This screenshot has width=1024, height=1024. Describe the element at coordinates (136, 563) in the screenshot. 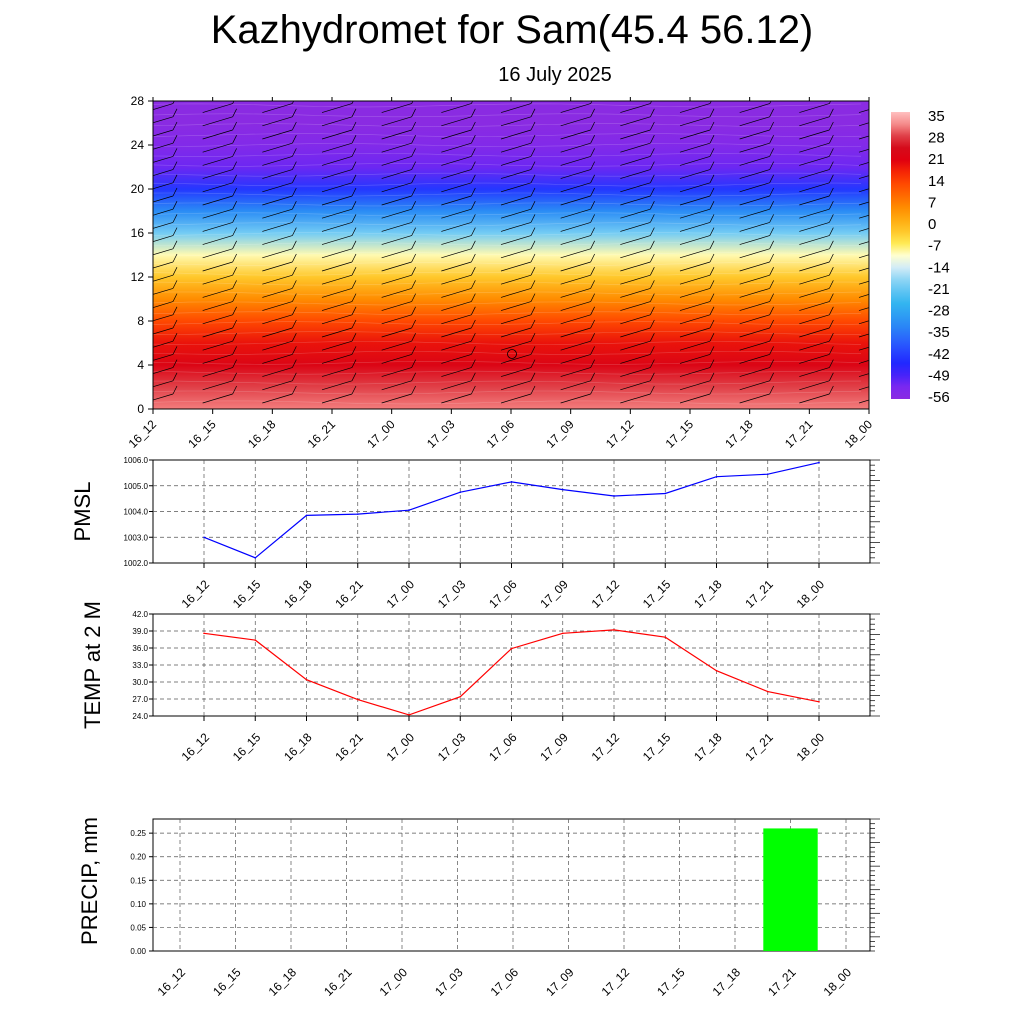

I see `y-tick-label: 1002.0` at that location.